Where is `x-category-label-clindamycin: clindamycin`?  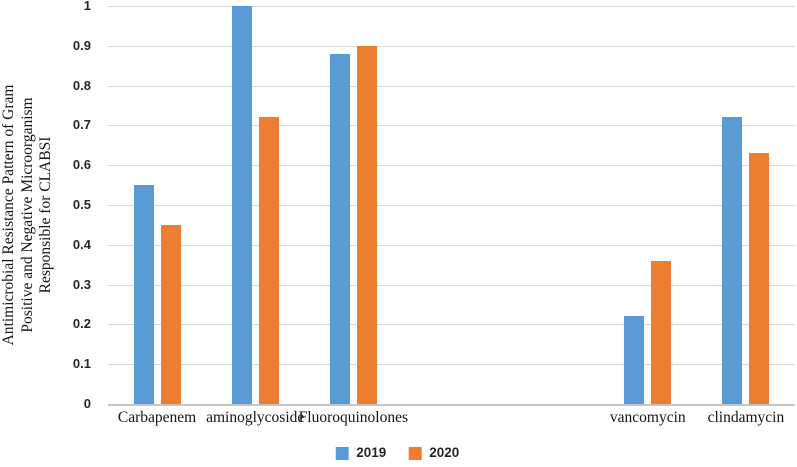 x-category-label-clindamycin: clindamycin is located at coordinates (746, 417).